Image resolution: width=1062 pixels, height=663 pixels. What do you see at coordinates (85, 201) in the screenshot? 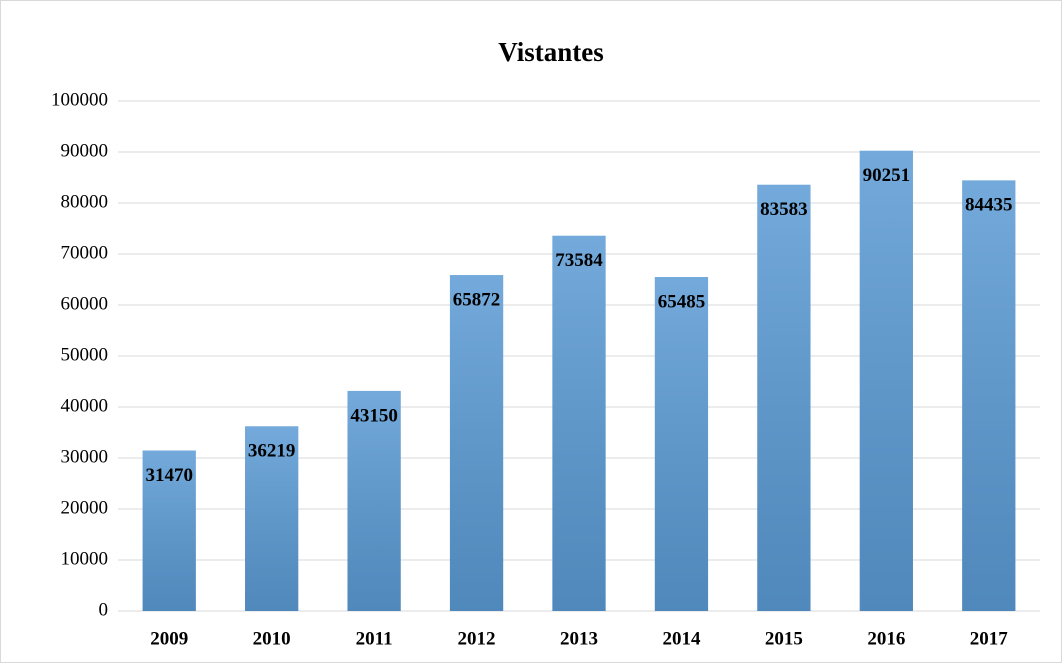
I see `y-tick-label: 80000` at bounding box center [85, 201].